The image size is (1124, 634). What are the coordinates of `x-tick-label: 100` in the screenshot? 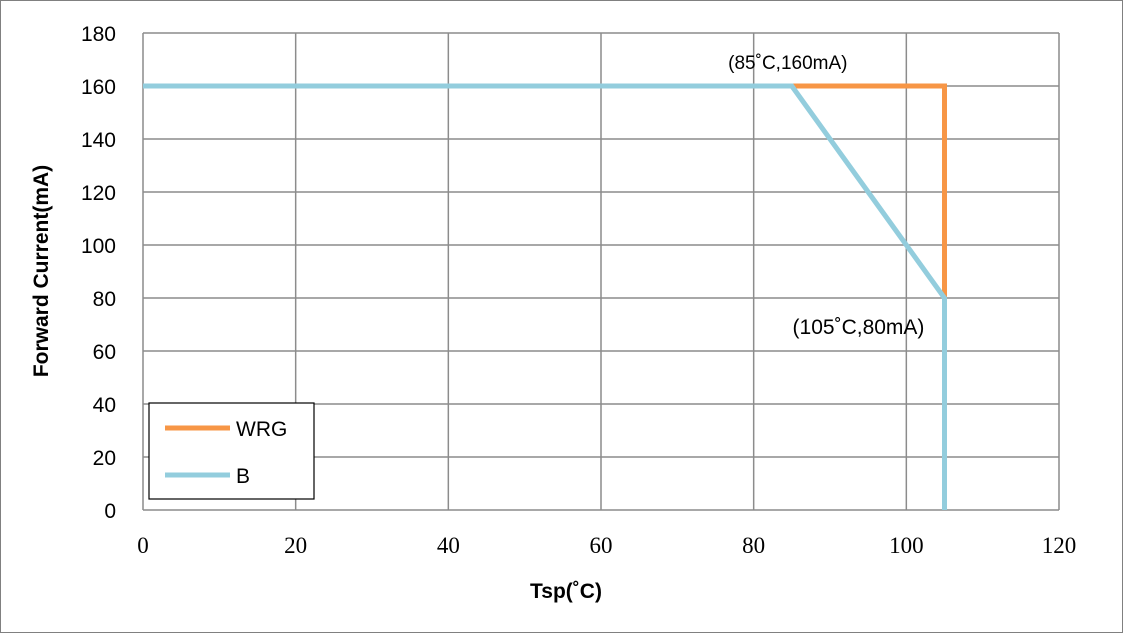 It's located at (906, 545).